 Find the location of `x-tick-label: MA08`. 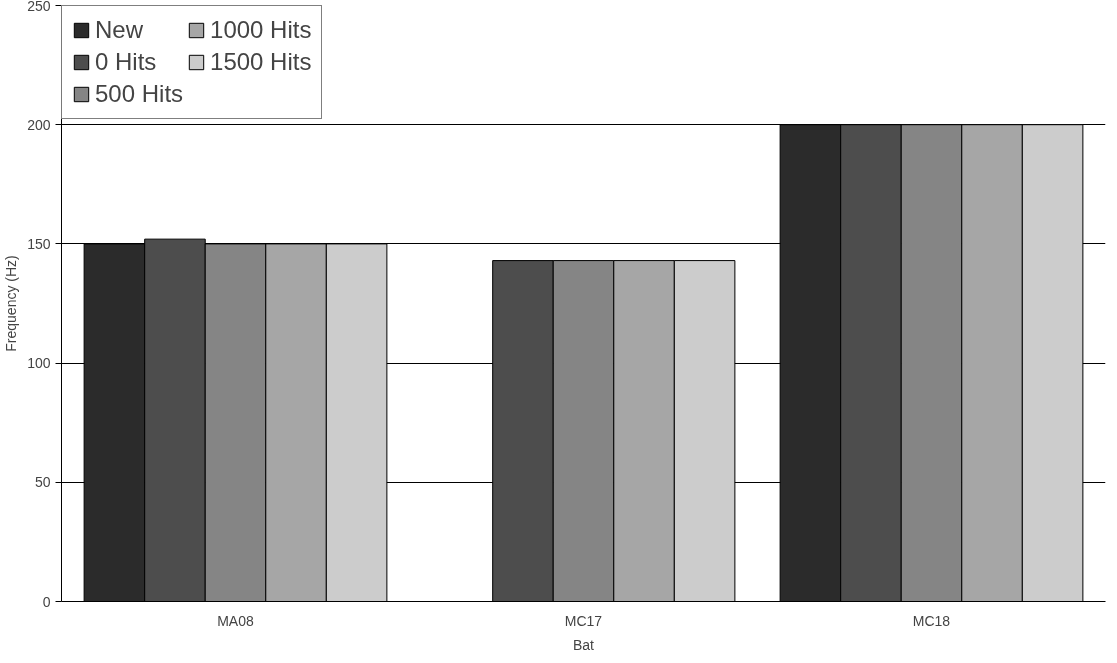

x-tick-label: MA08 is located at coordinates (235, 620).